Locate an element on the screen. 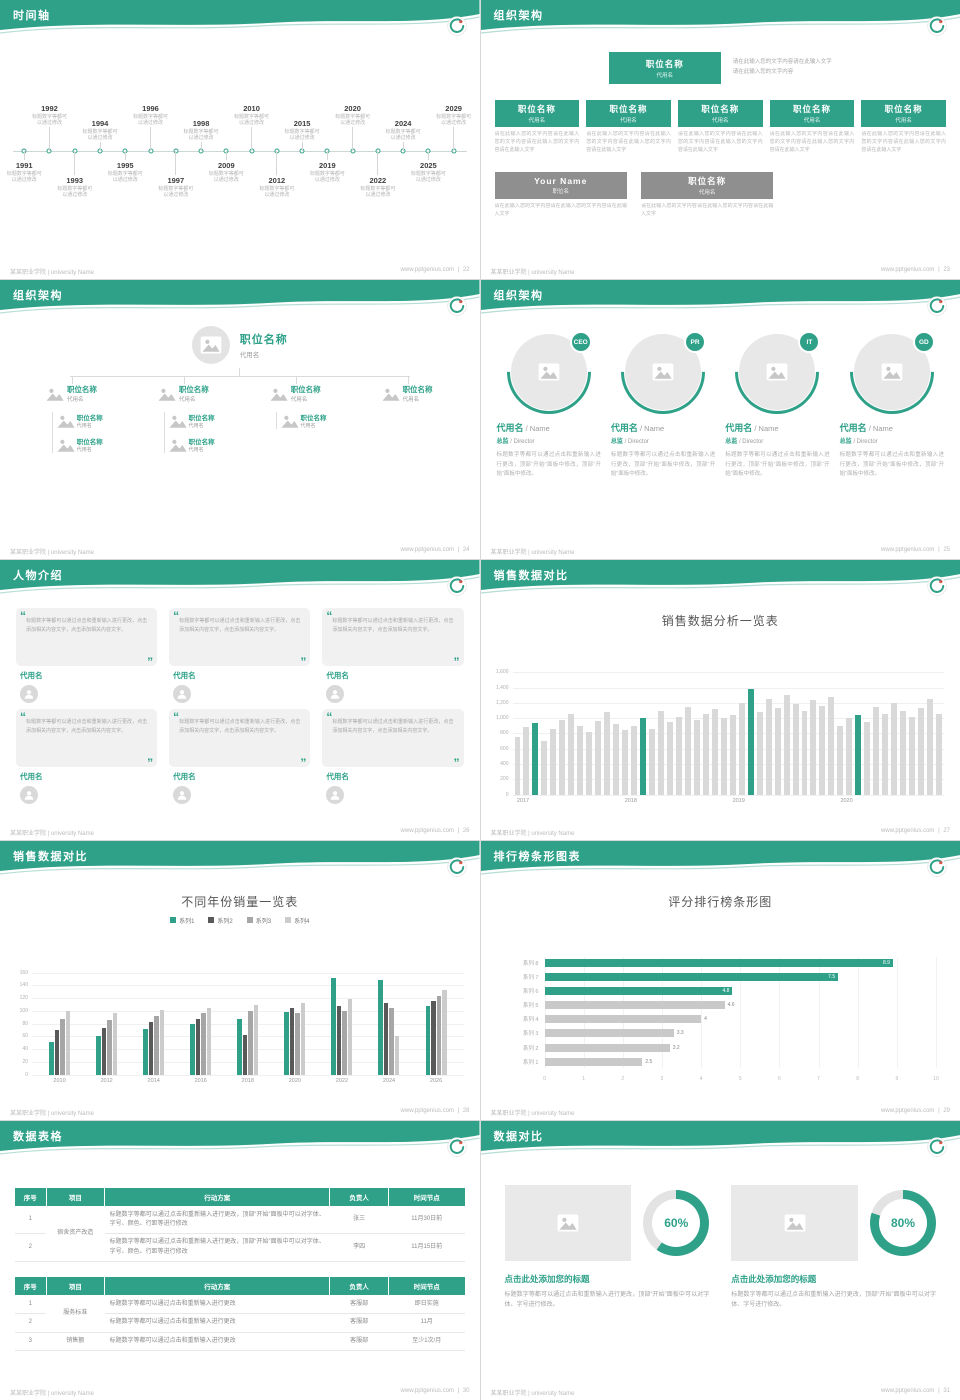 The image size is (960, 1400). timeline-event: 2015 标题数字等都可以通过修改 is located at coordinates (302, 134).